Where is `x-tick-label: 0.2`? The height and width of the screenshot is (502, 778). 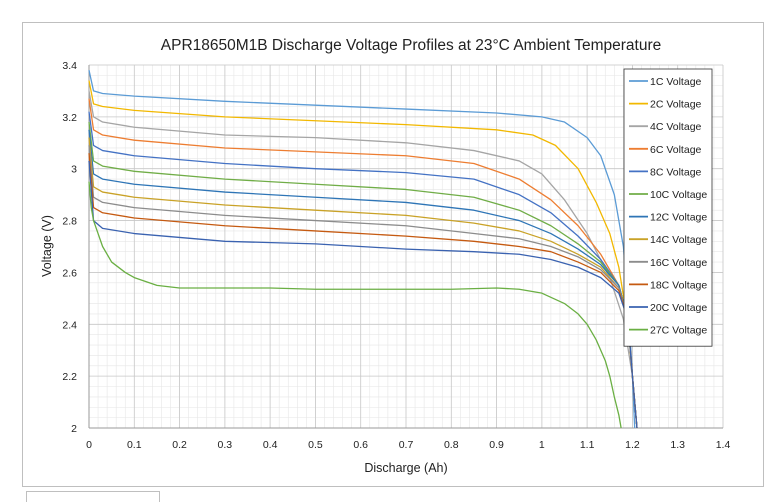
x-tick-label: 0.2 is located at coordinates (179, 445).